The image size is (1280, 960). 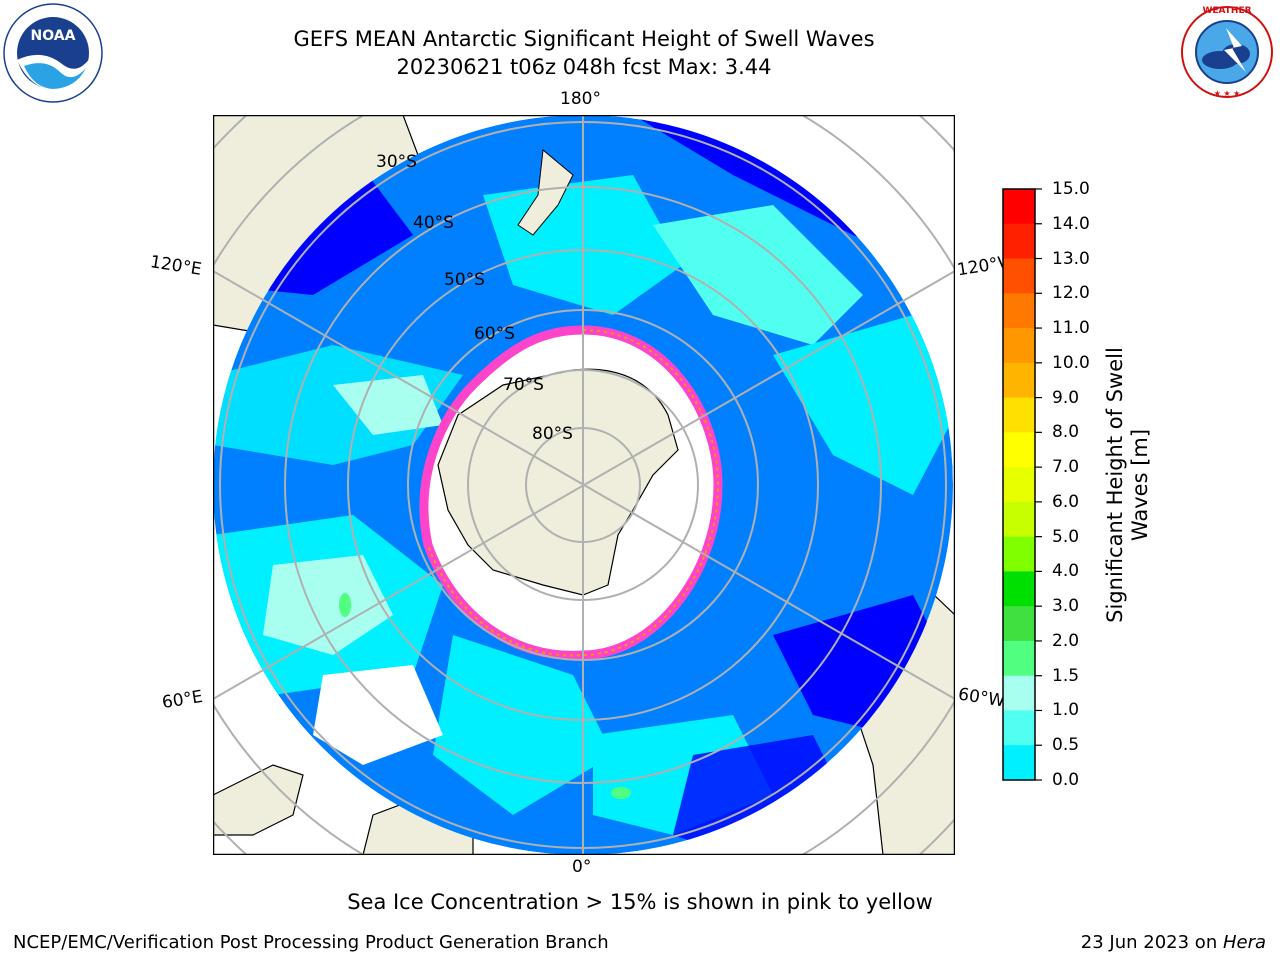 I want to click on colorbar-tick-label: 6.0, so click(x=1066, y=501).